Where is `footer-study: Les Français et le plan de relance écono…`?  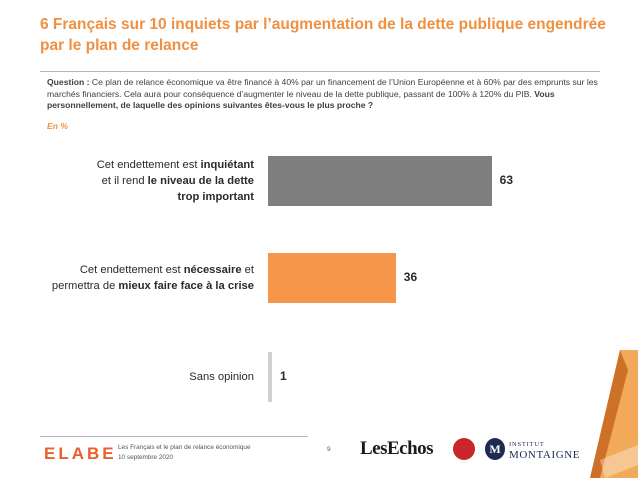
footer-study: Les Français et le plan de relance écono… is located at coordinates (184, 453).